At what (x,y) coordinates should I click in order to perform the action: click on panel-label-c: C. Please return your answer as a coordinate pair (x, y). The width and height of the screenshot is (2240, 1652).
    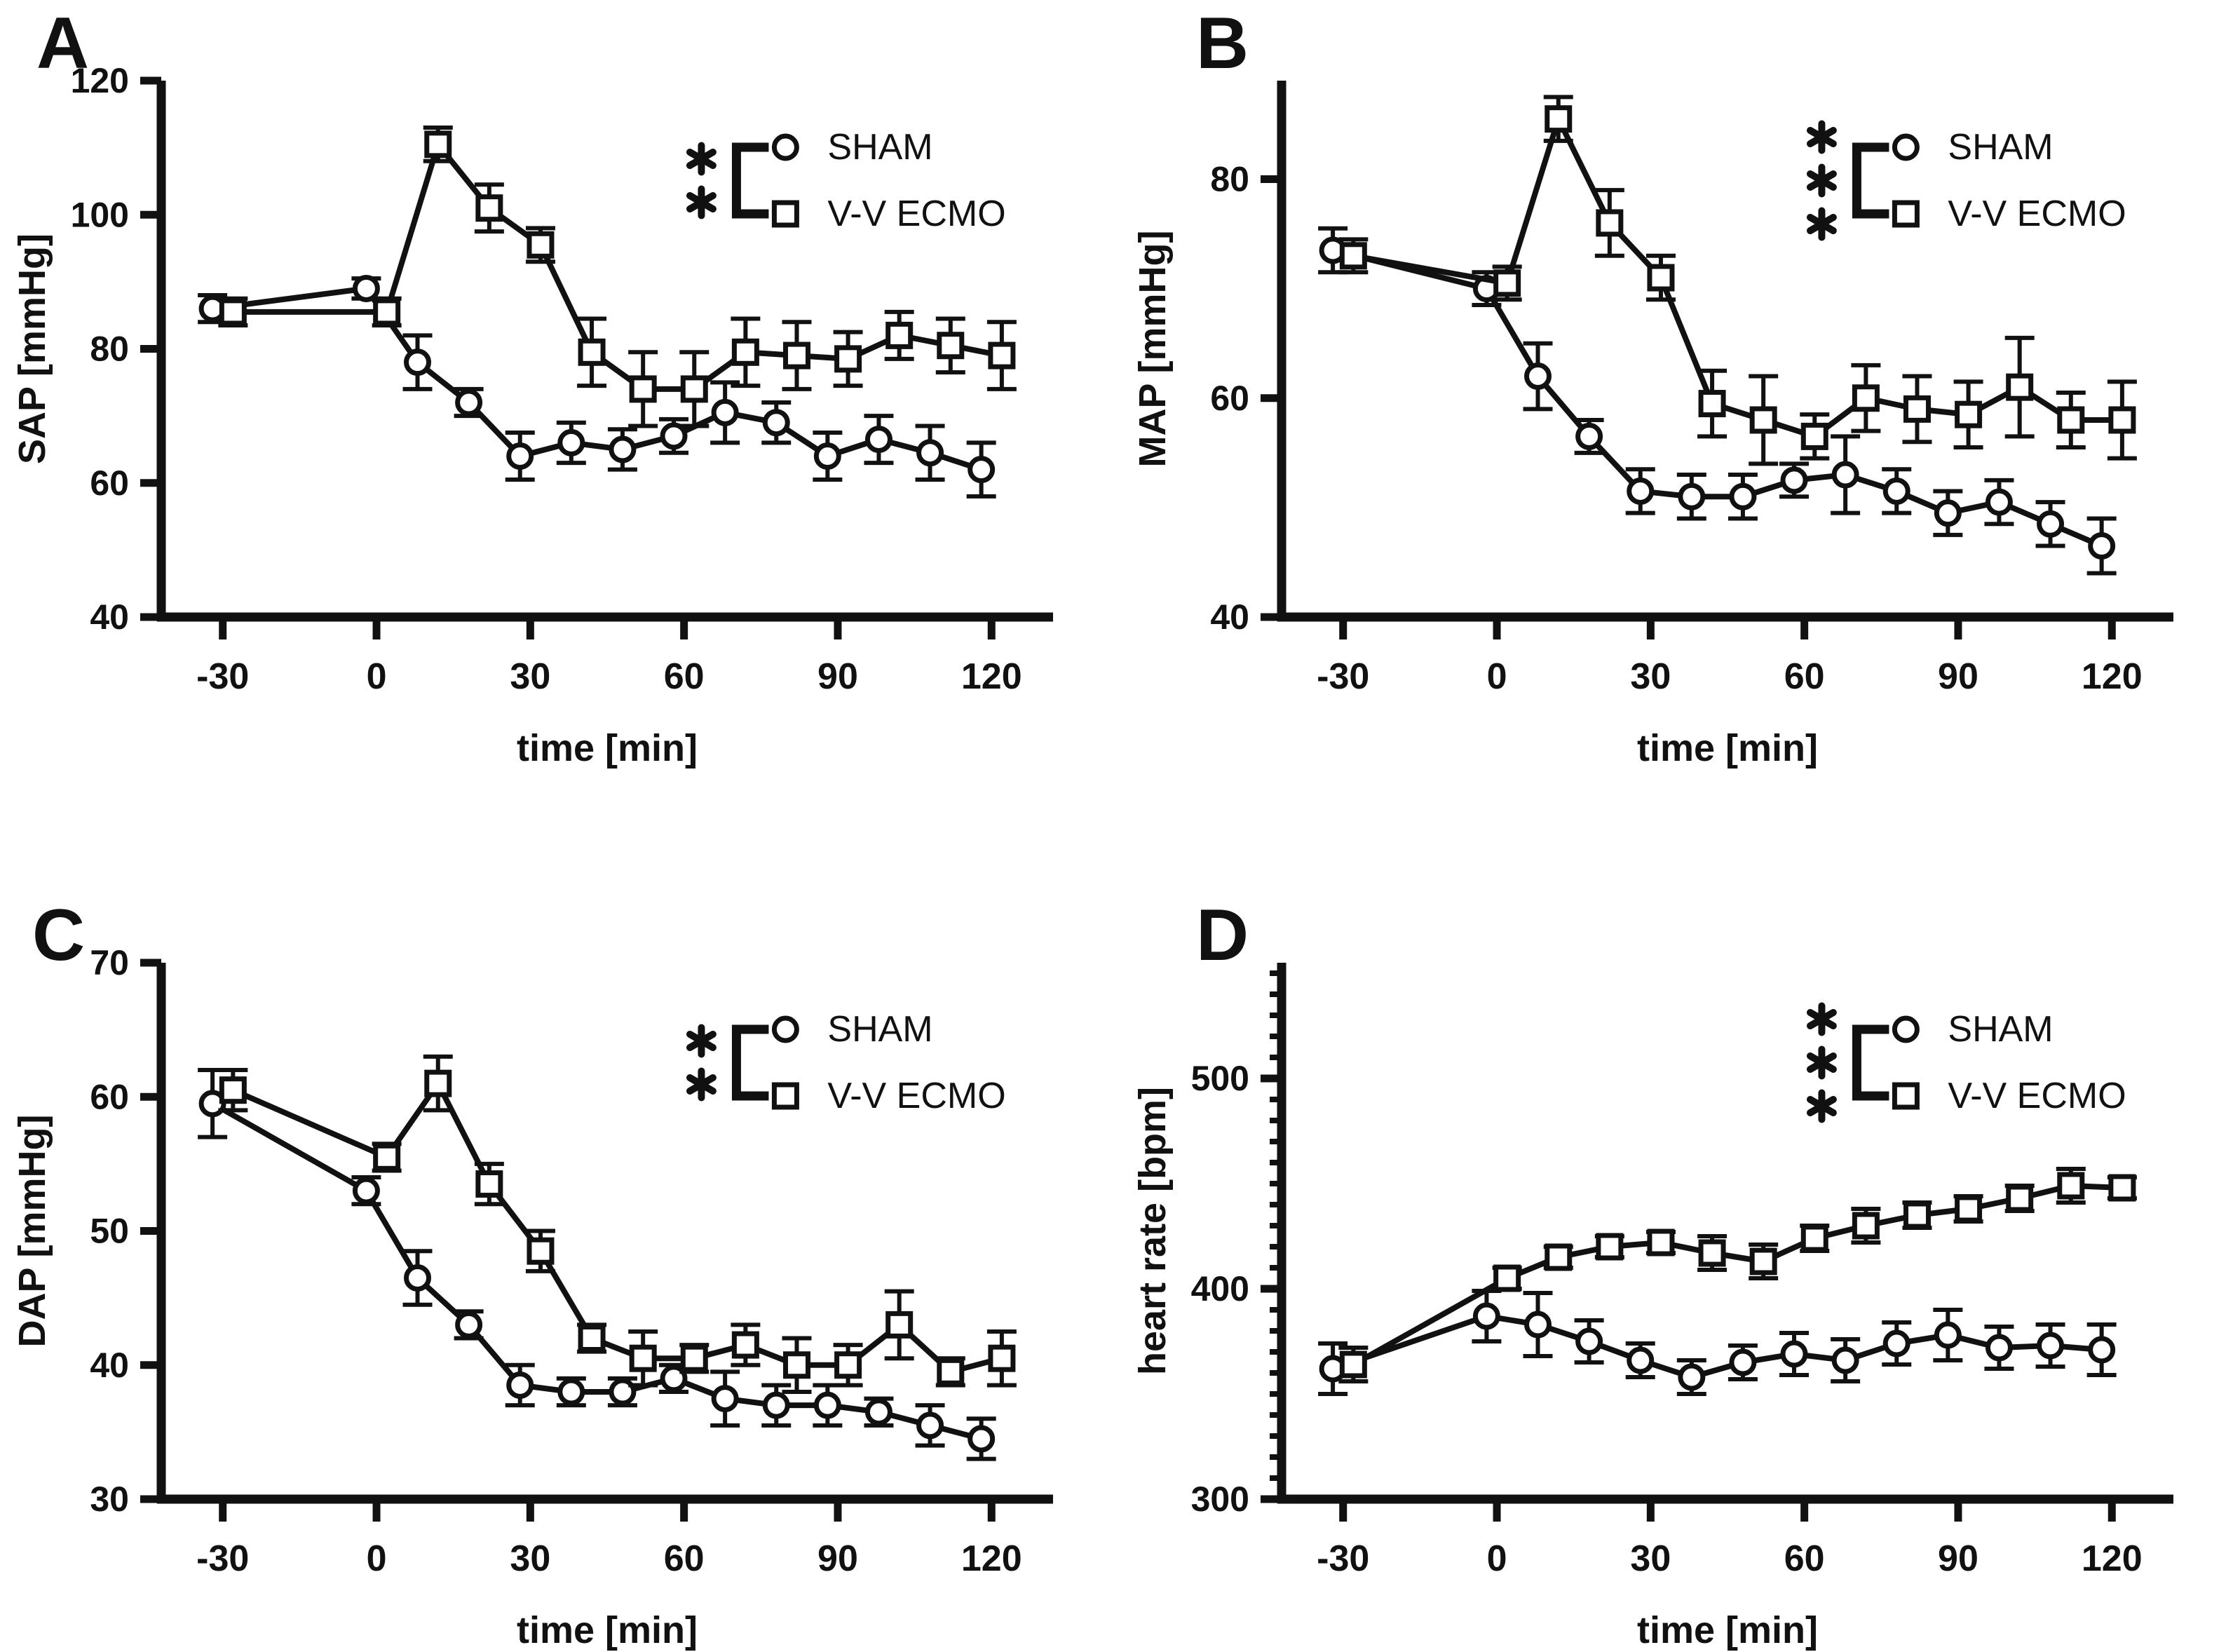
    Looking at the image, I should click on (59, 935).